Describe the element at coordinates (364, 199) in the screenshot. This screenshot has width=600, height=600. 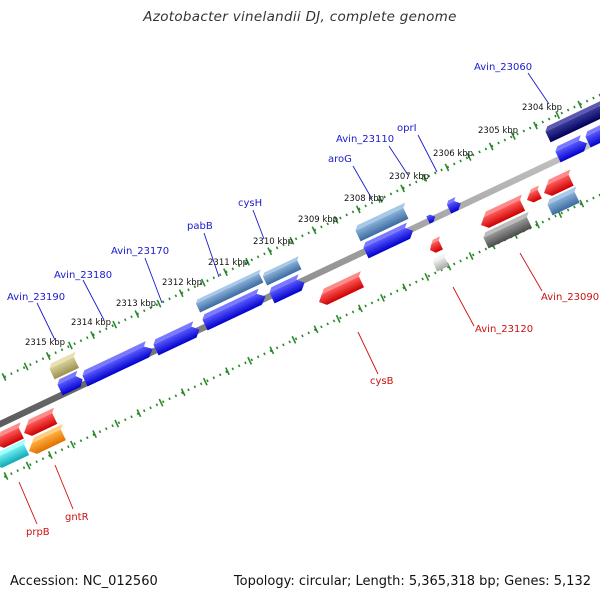
I see `kbp-label: 2308 kbp` at that location.